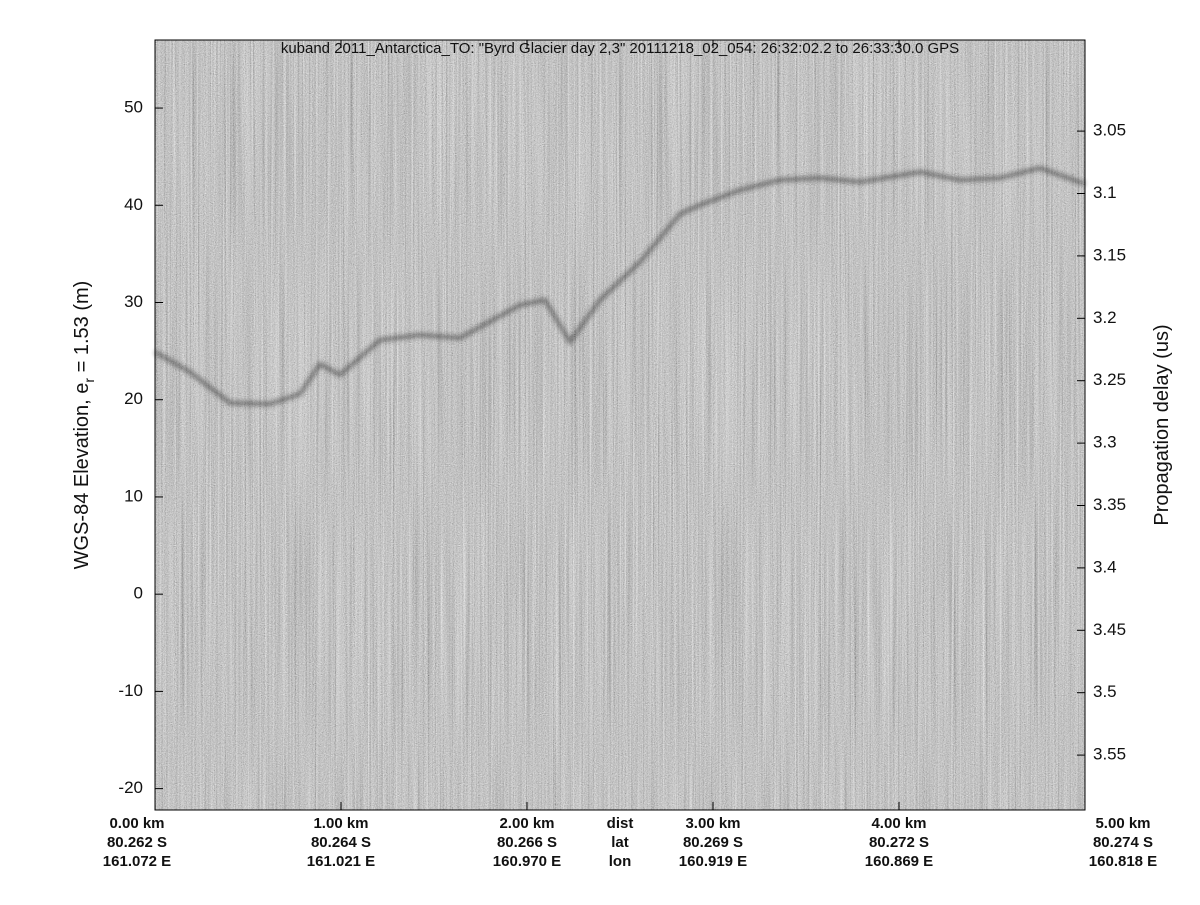 The image size is (1200, 905). Describe the element at coordinates (898, 823) in the screenshot. I see `x-tick-label: 4.00 km` at that location.